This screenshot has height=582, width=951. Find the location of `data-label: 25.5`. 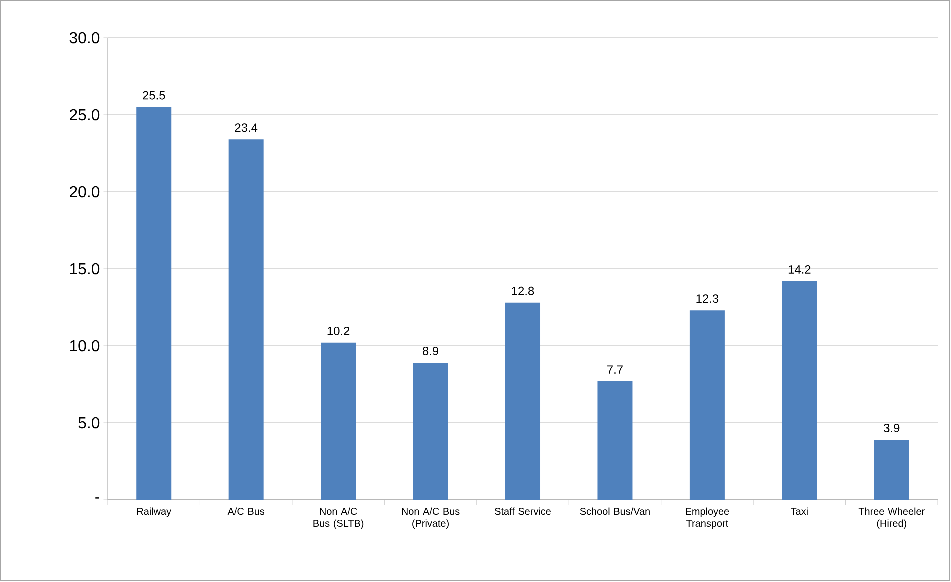

data-label: 25.5 is located at coordinates (154, 95).